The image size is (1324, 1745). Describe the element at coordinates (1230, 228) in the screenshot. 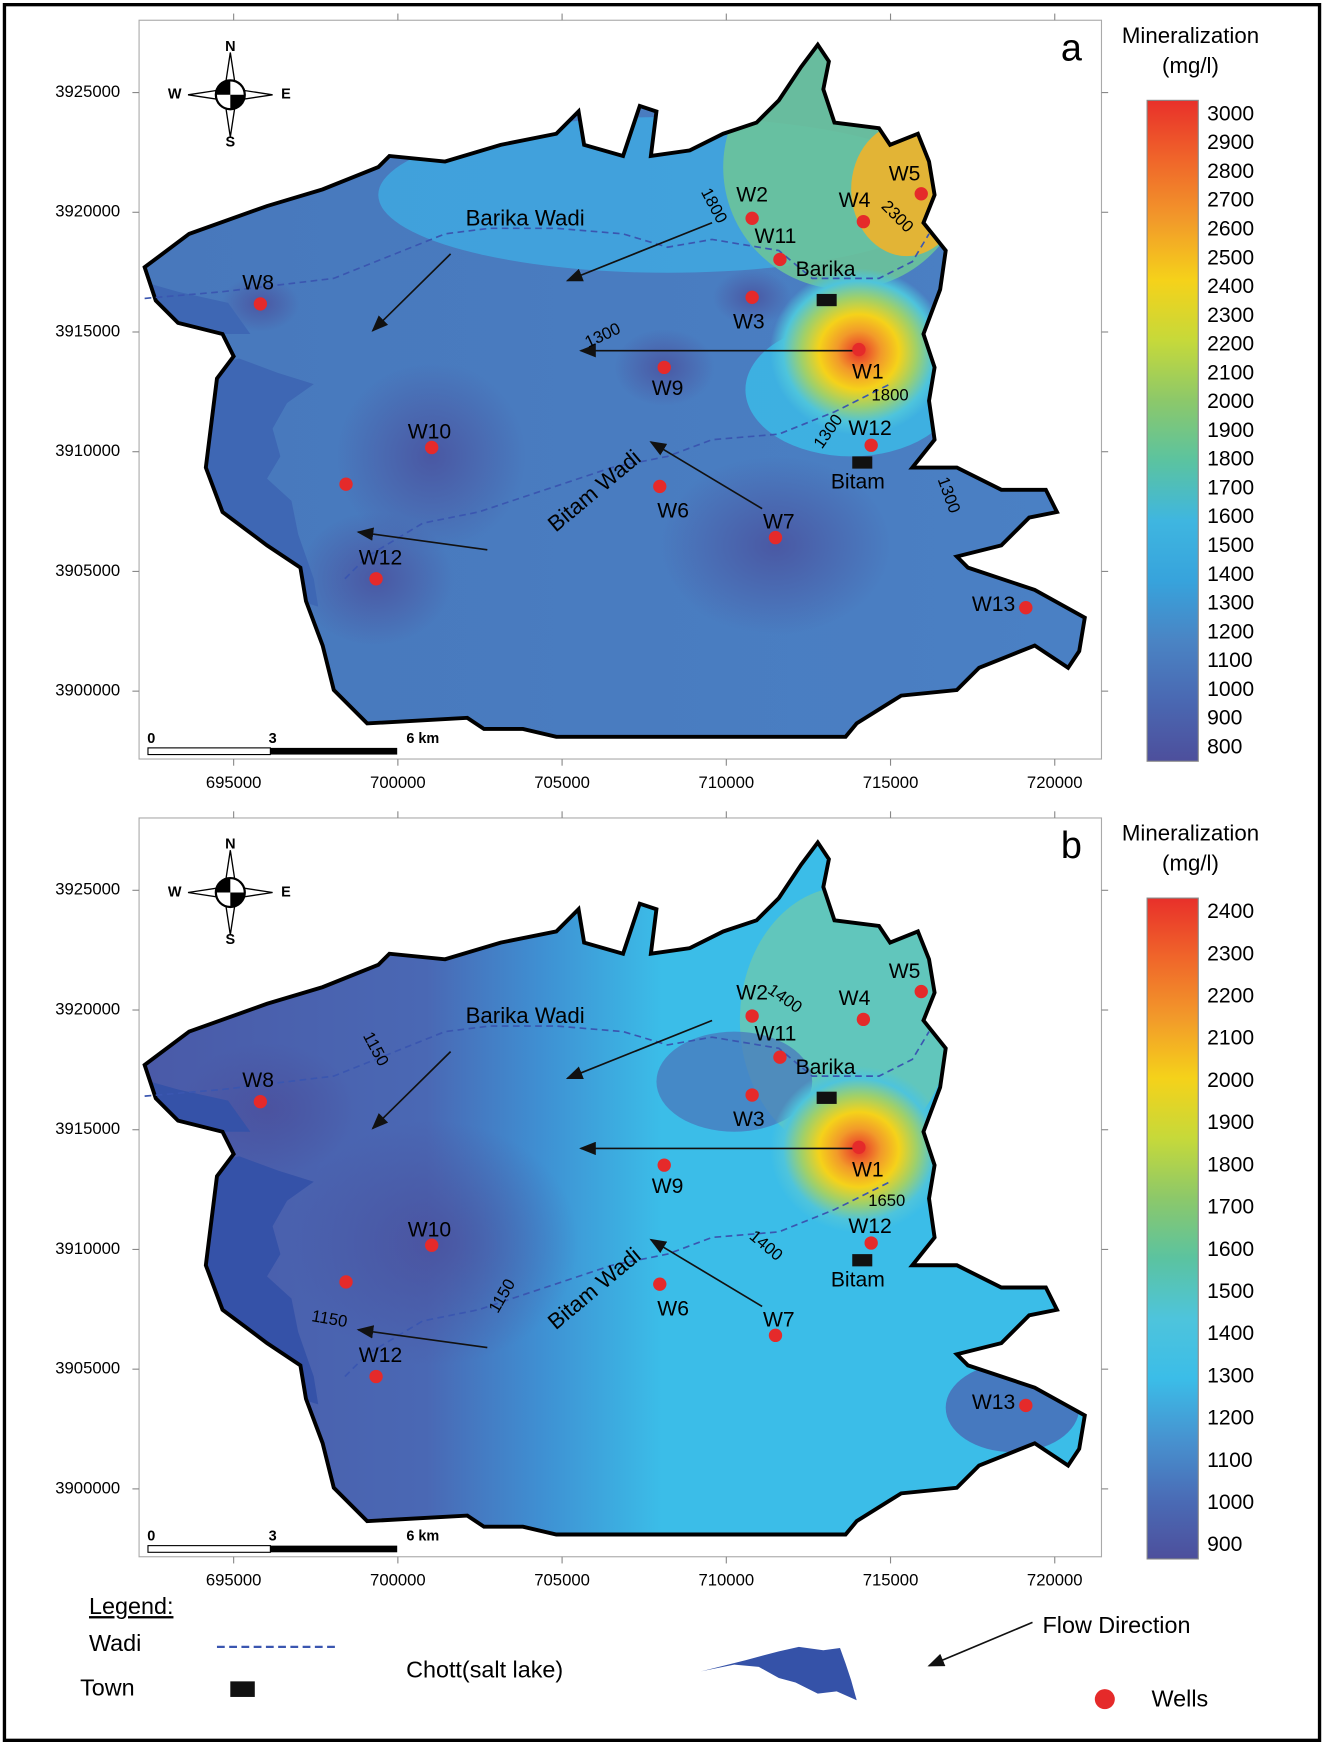

I see `colorbar-tick-label: 2600` at that location.